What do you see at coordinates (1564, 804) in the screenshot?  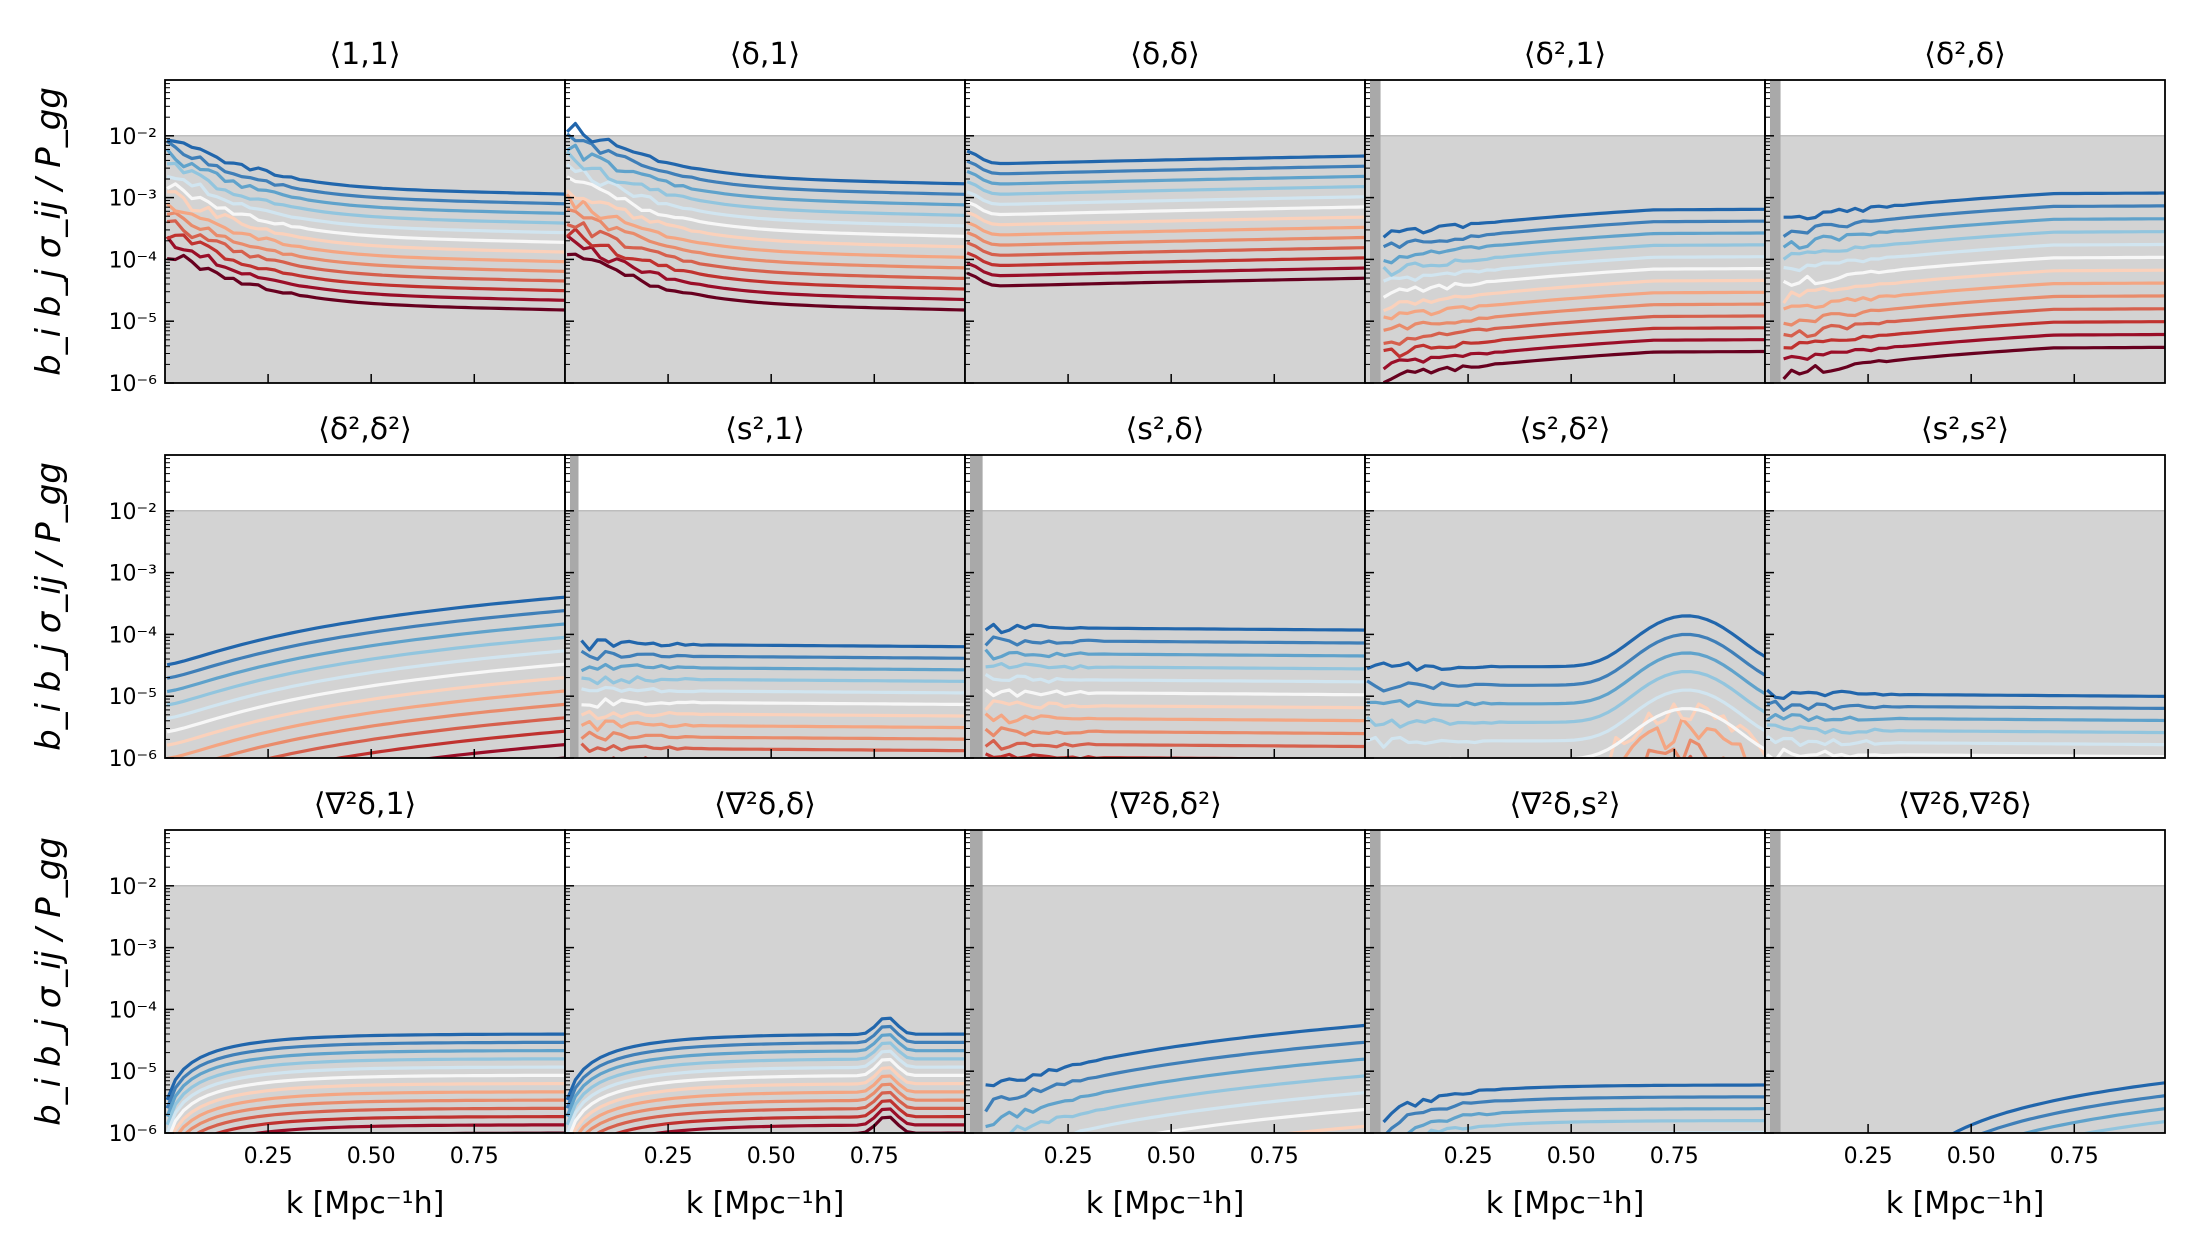 I see `panel-title: ⟨∇²δ,s²⟩` at bounding box center [1564, 804].